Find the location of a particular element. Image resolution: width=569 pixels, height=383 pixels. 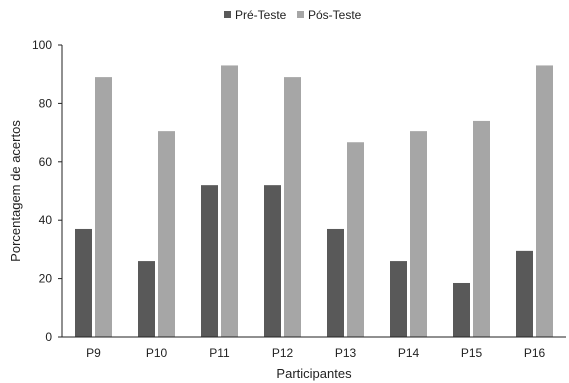

y-tick-label: 100 is located at coordinates (42, 45).